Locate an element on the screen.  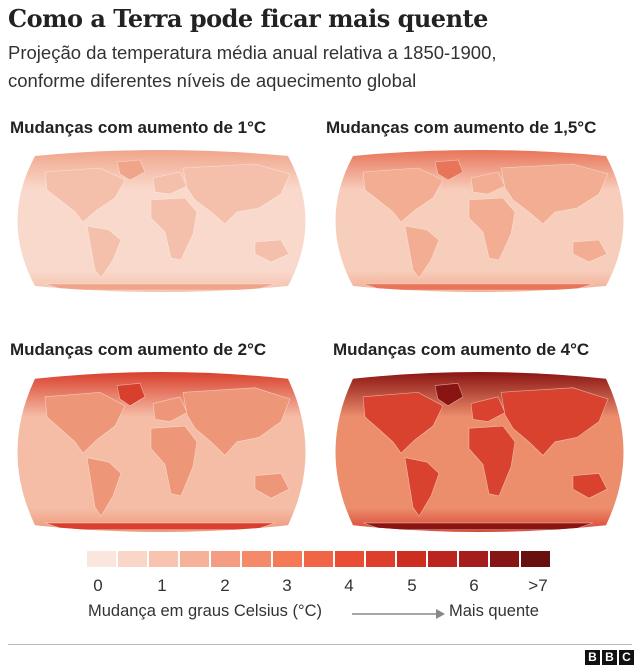
map-4c is located at coordinates (479, 452).